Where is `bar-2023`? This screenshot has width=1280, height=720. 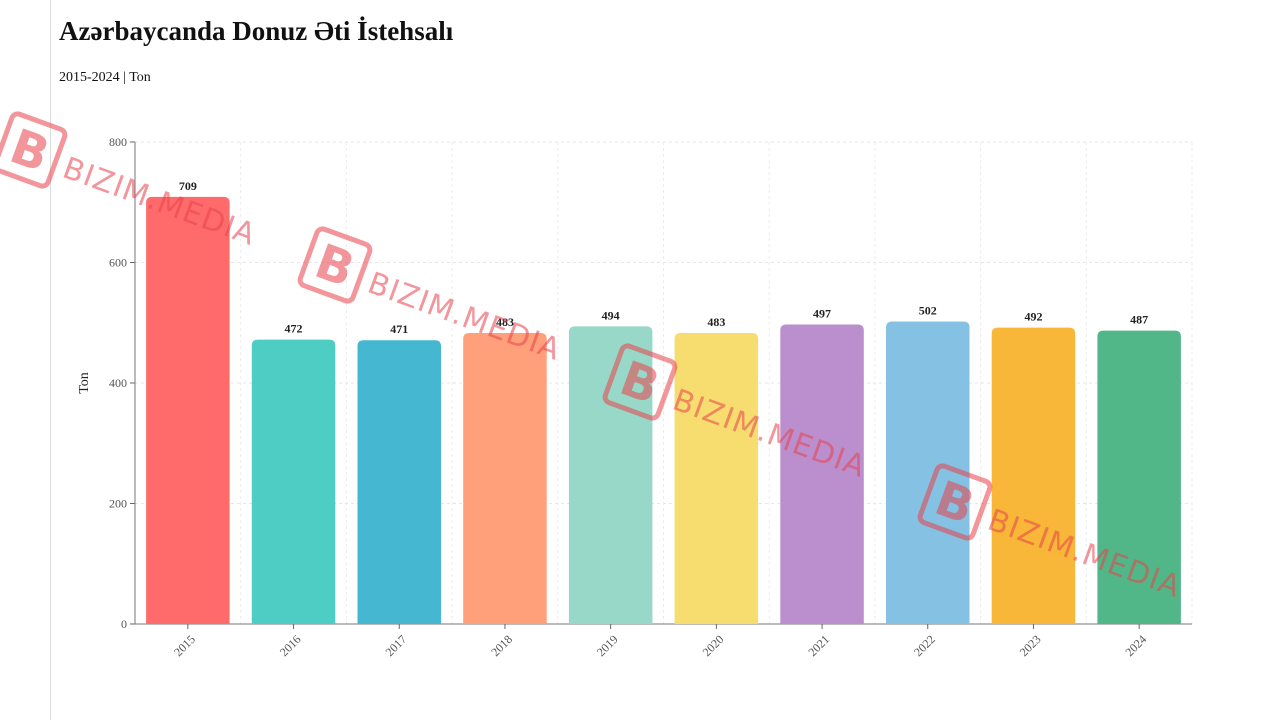 bar-2023 is located at coordinates (1033, 475).